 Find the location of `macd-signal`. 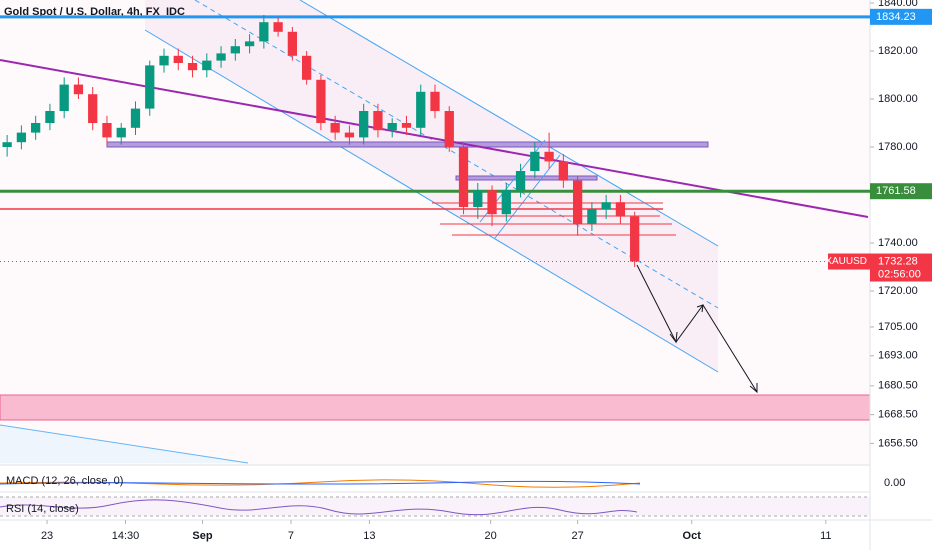

macd-signal is located at coordinates (320, 482).